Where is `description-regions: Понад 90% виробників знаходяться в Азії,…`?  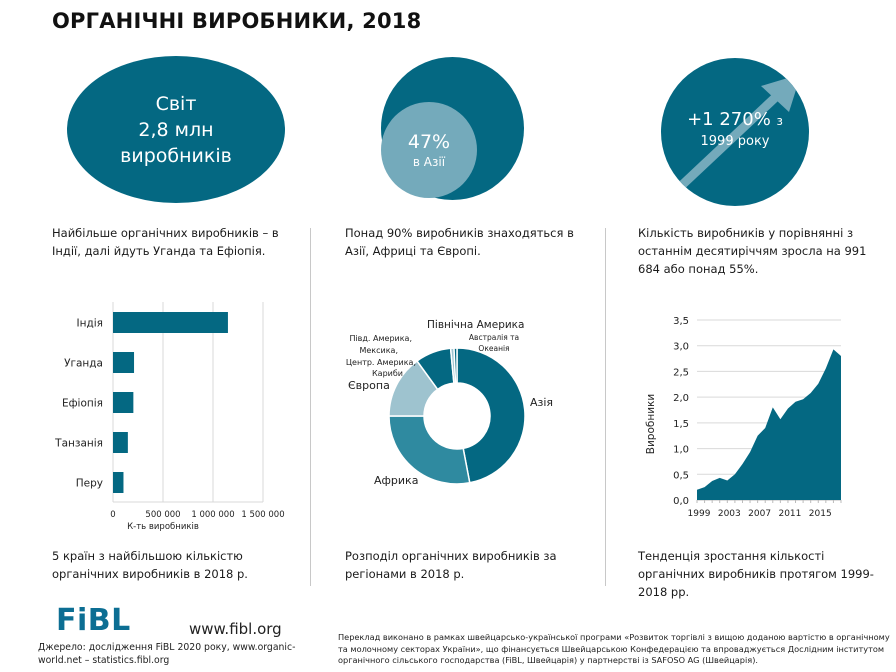 description-regions: Понад 90% виробників знаходяться в Азії,… is located at coordinates (459, 242).